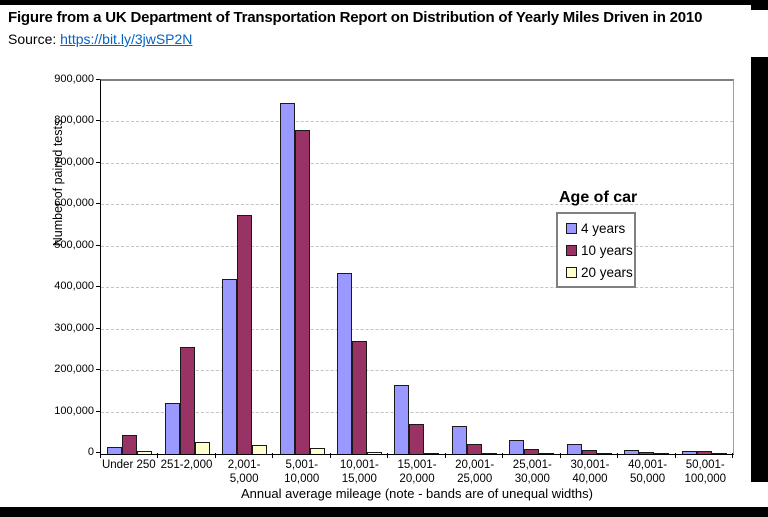 The width and height of the screenshot is (768, 517). What do you see at coordinates (74, 410) in the screenshot?
I see `y-tick-label: 100,000` at bounding box center [74, 410].